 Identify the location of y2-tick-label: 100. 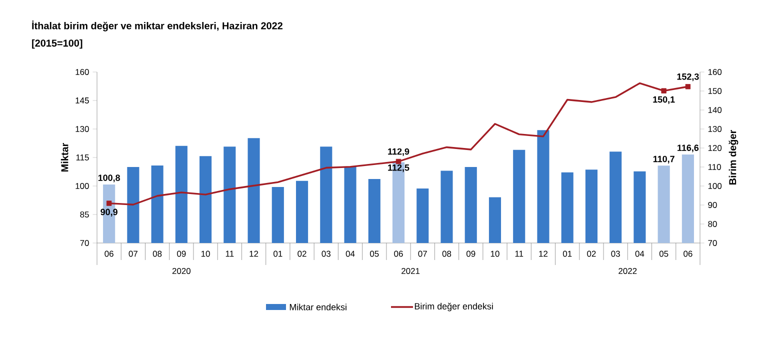
(715, 186).